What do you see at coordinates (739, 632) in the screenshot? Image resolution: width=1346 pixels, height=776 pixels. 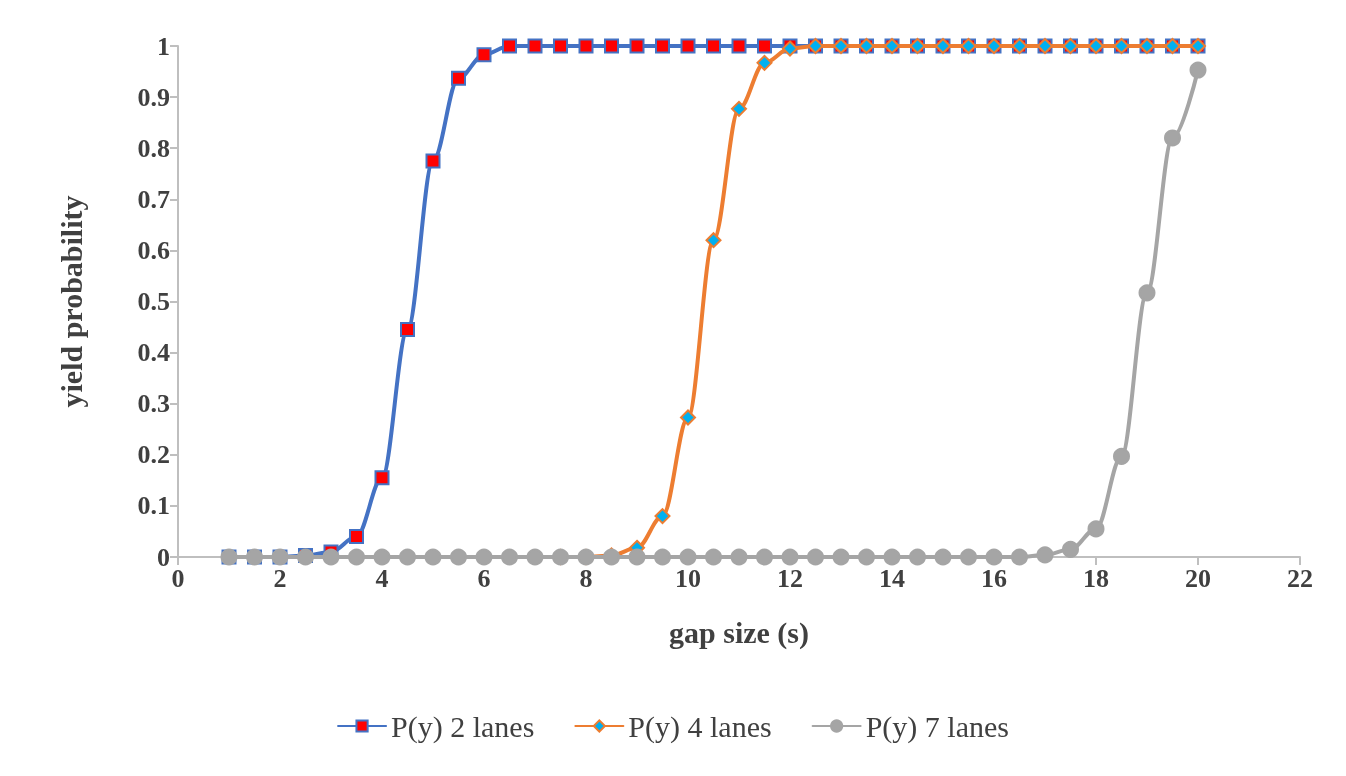 I see `x-axis-title: gap size (s)` at bounding box center [739, 632].